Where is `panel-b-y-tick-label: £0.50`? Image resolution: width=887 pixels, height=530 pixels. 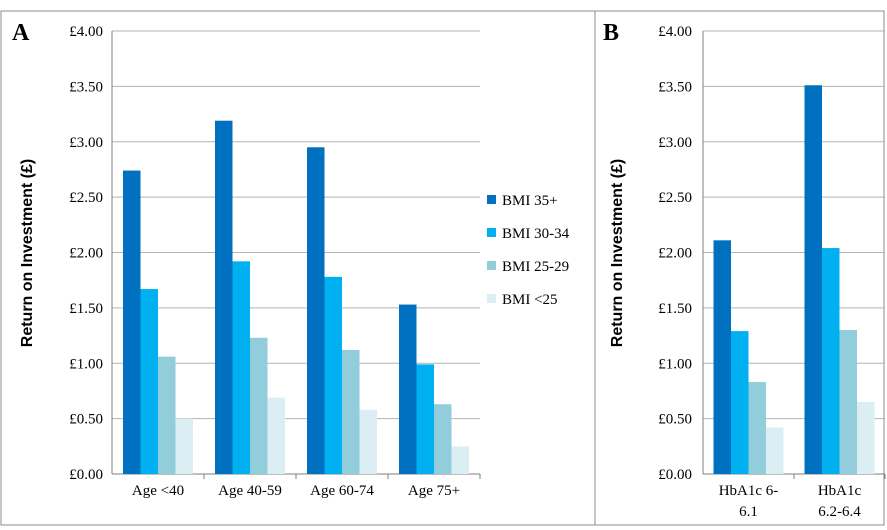 panel-b-y-tick-label: £0.50 is located at coordinates (675, 420).